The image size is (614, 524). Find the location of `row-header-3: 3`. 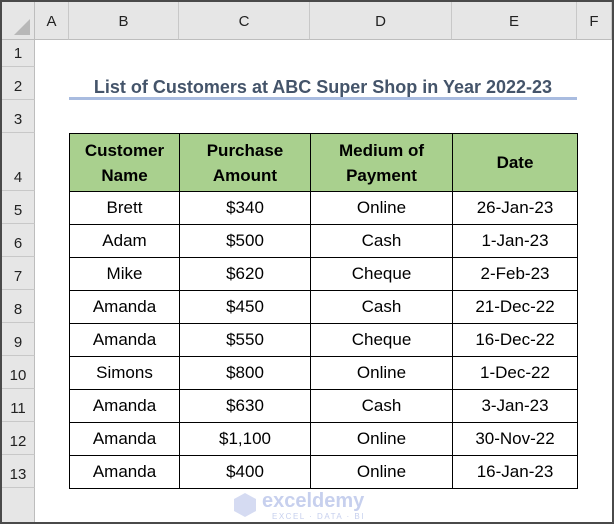

row-header-3: 3 is located at coordinates (18, 116).